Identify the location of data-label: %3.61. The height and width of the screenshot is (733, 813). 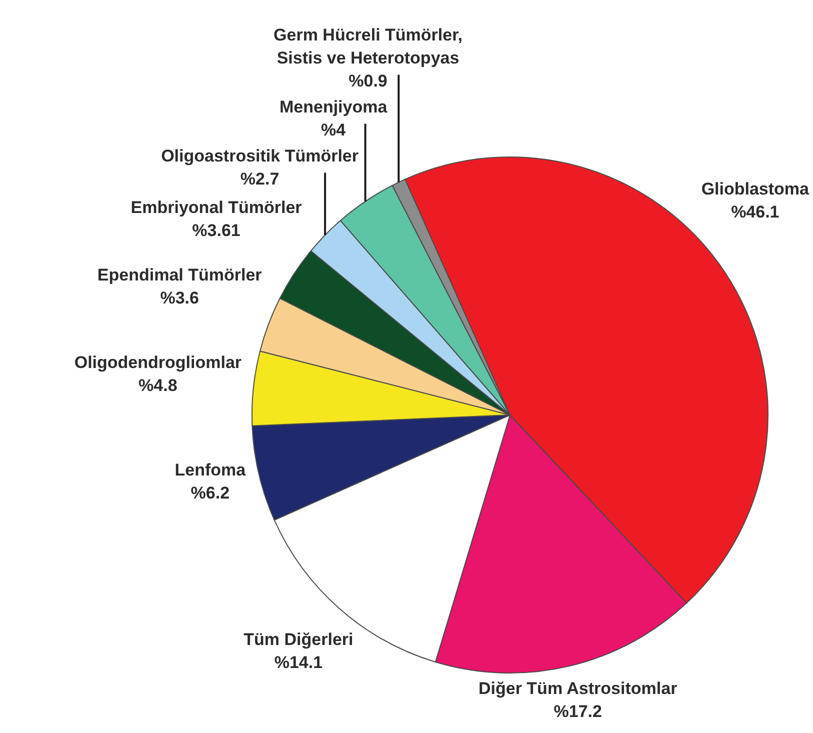
(216, 230).